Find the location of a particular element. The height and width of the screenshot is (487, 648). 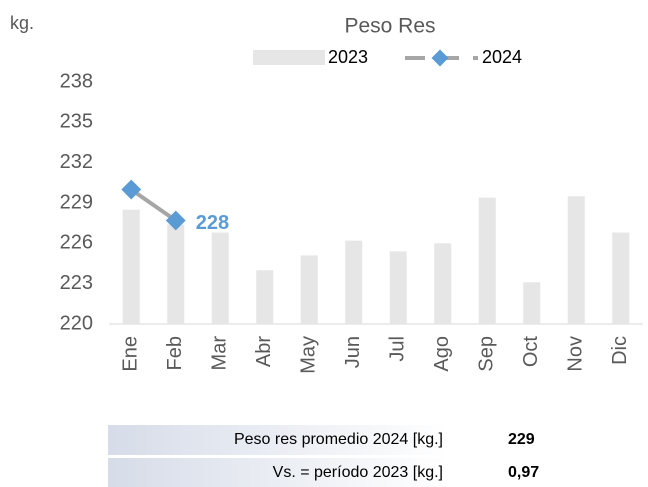

table-cell: 0,97 is located at coordinates (523, 472).